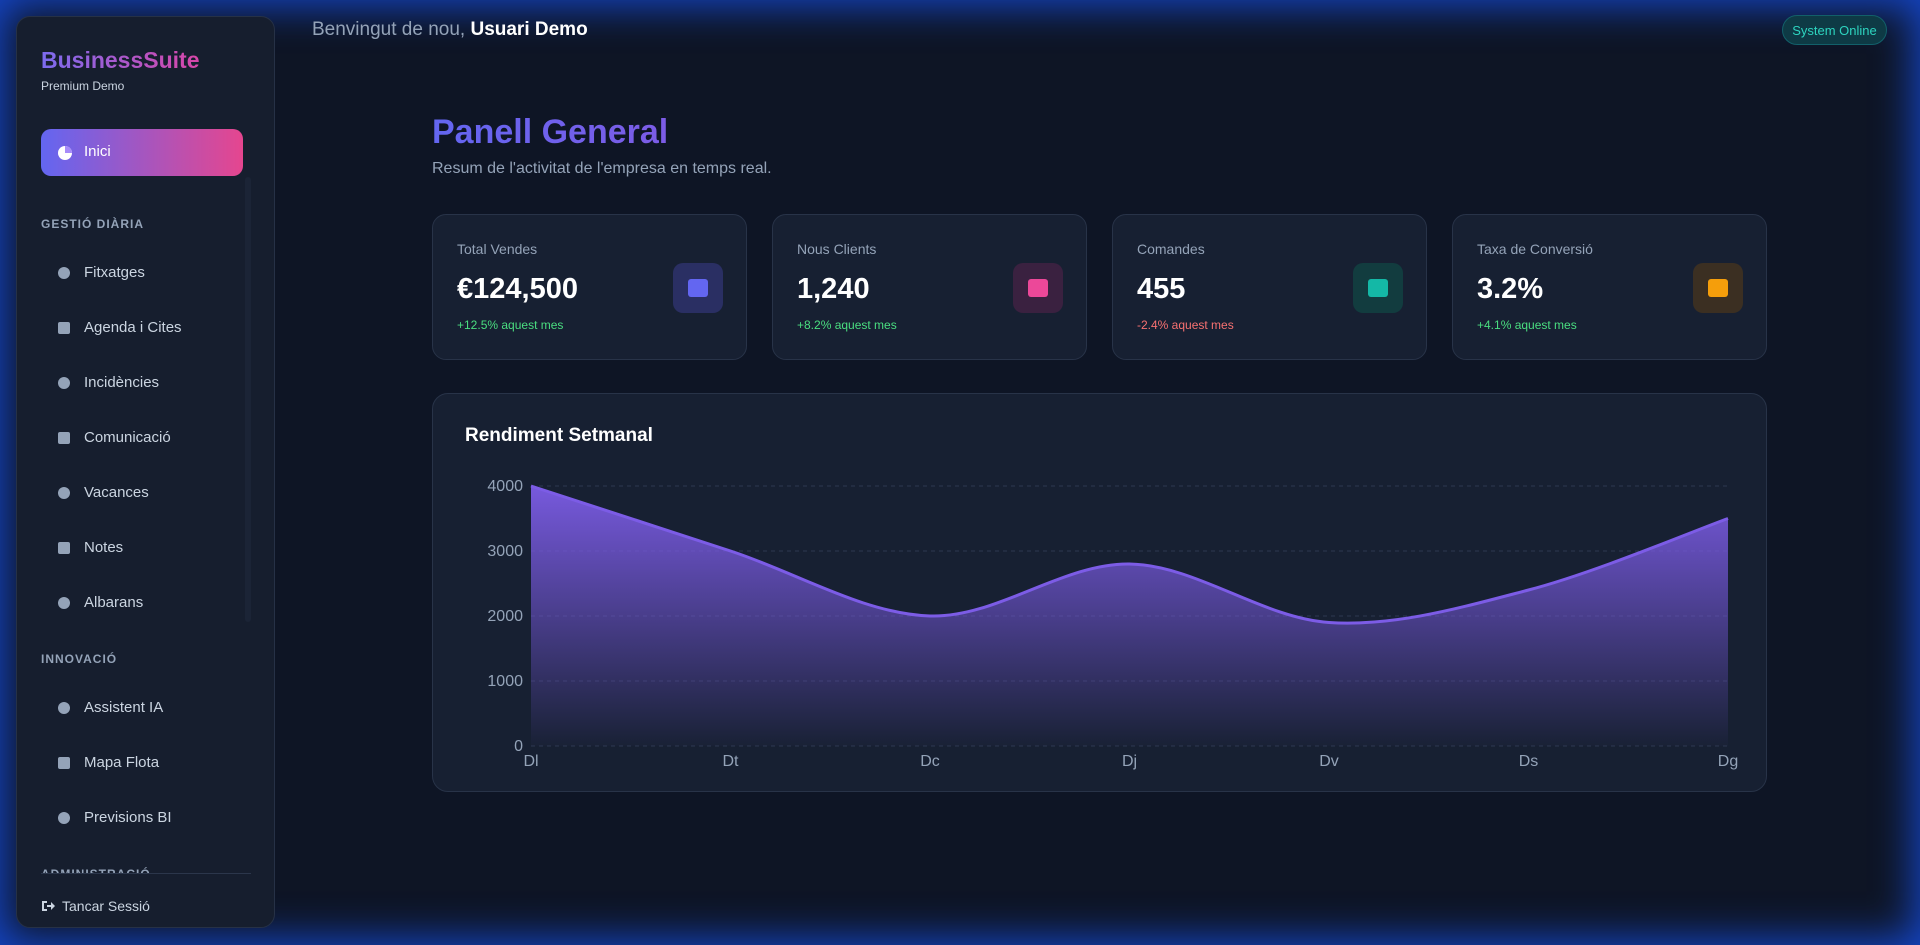  Describe the element at coordinates (930, 761) in the screenshot. I see `x-tick-label: Dc` at that location.